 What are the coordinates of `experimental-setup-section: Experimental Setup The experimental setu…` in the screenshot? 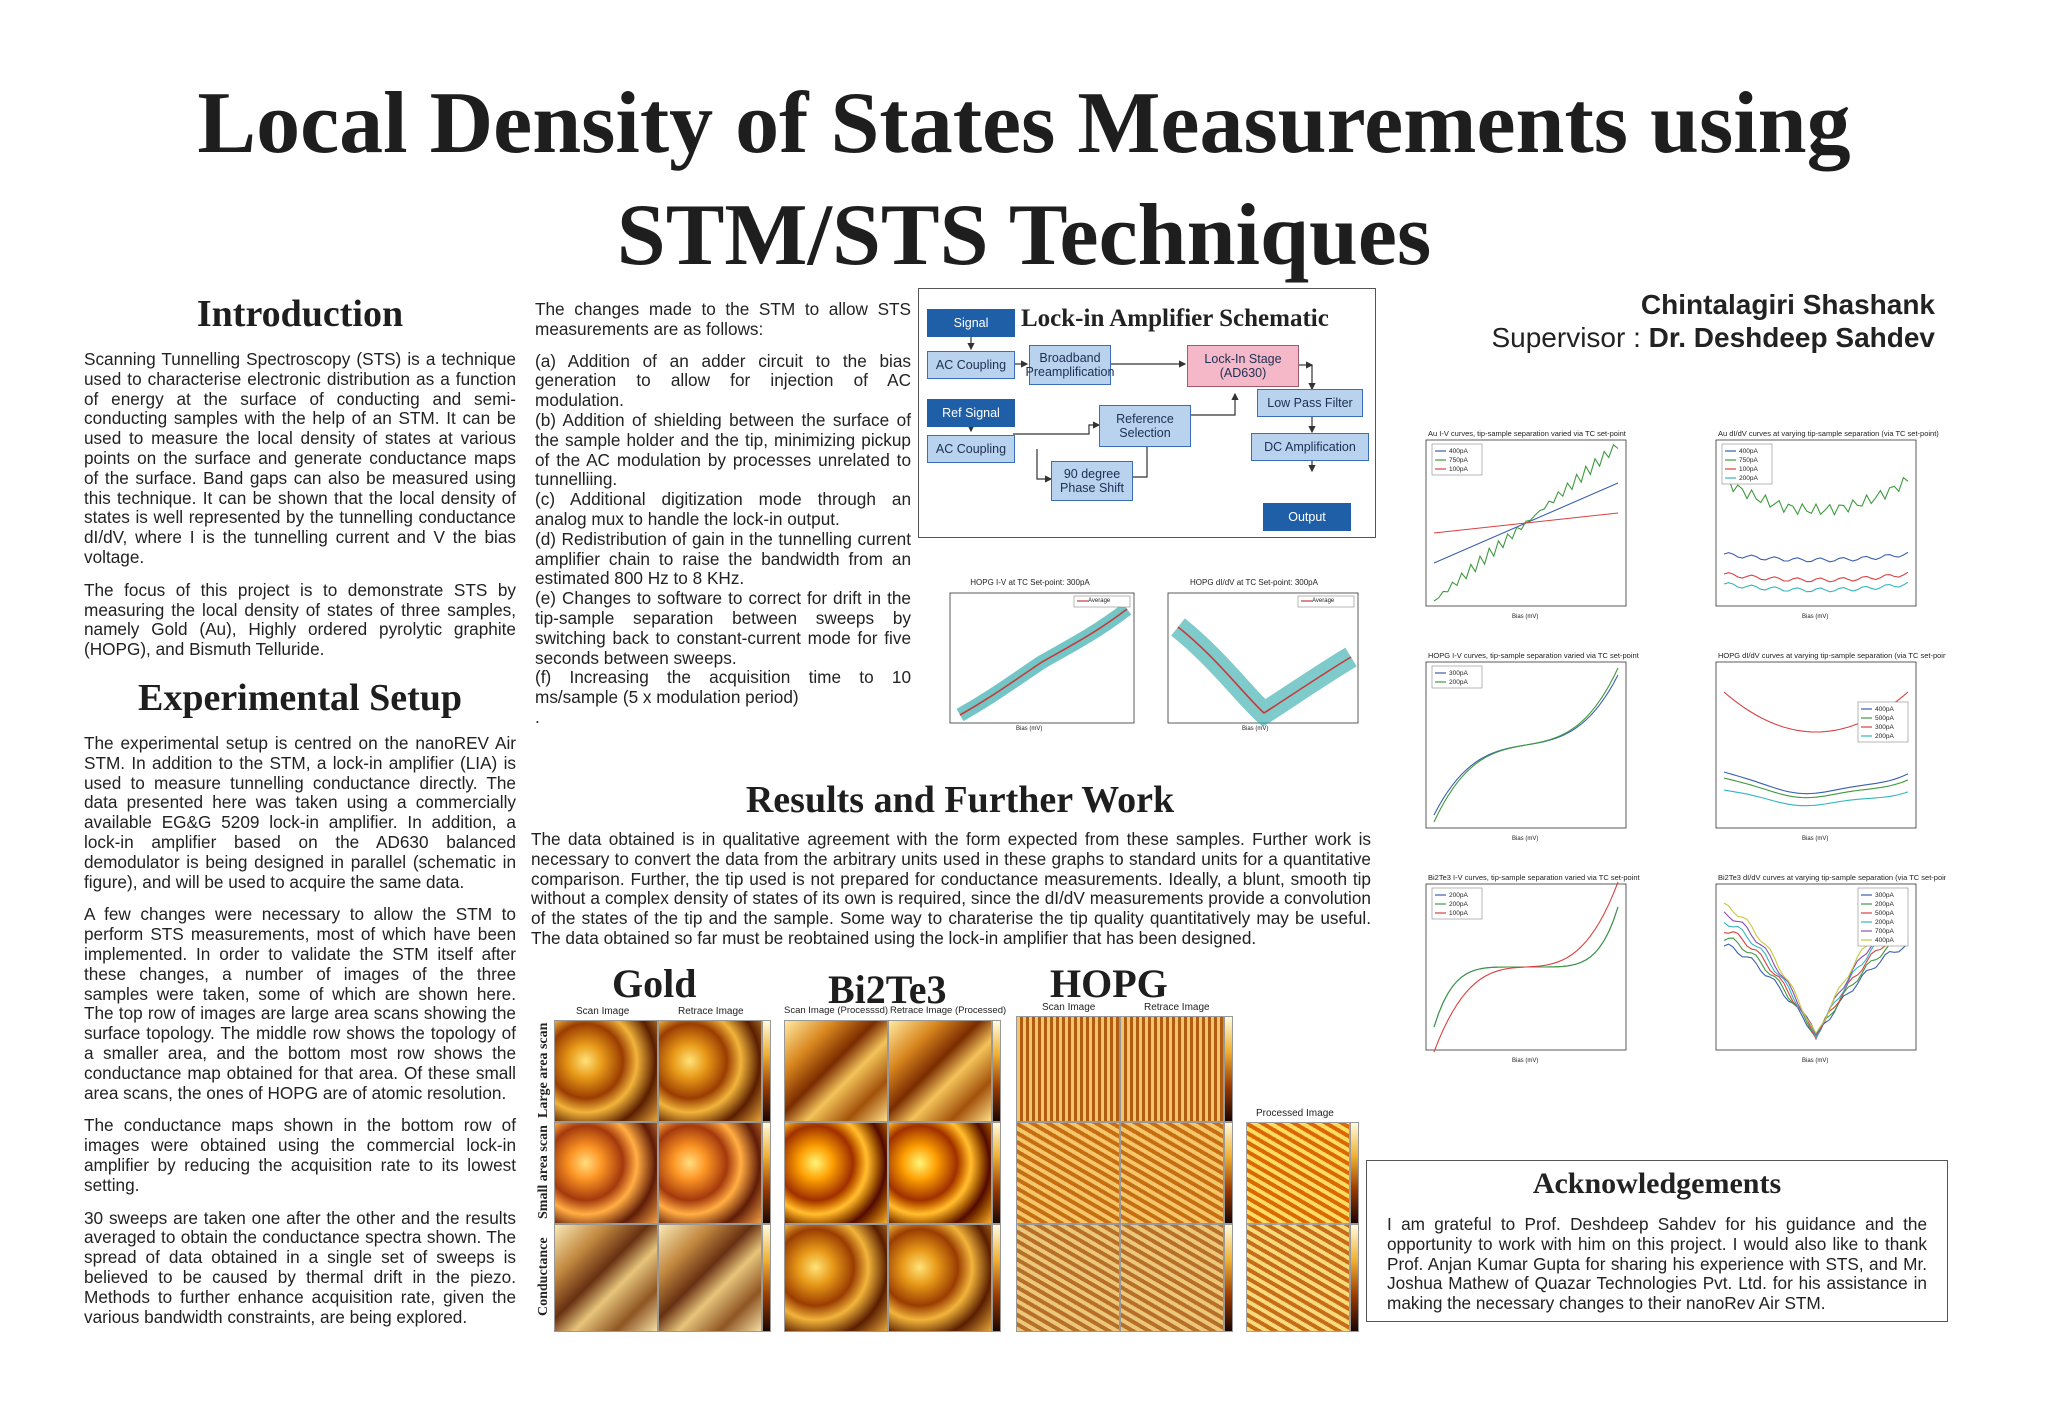 It's located at (300, 1008).